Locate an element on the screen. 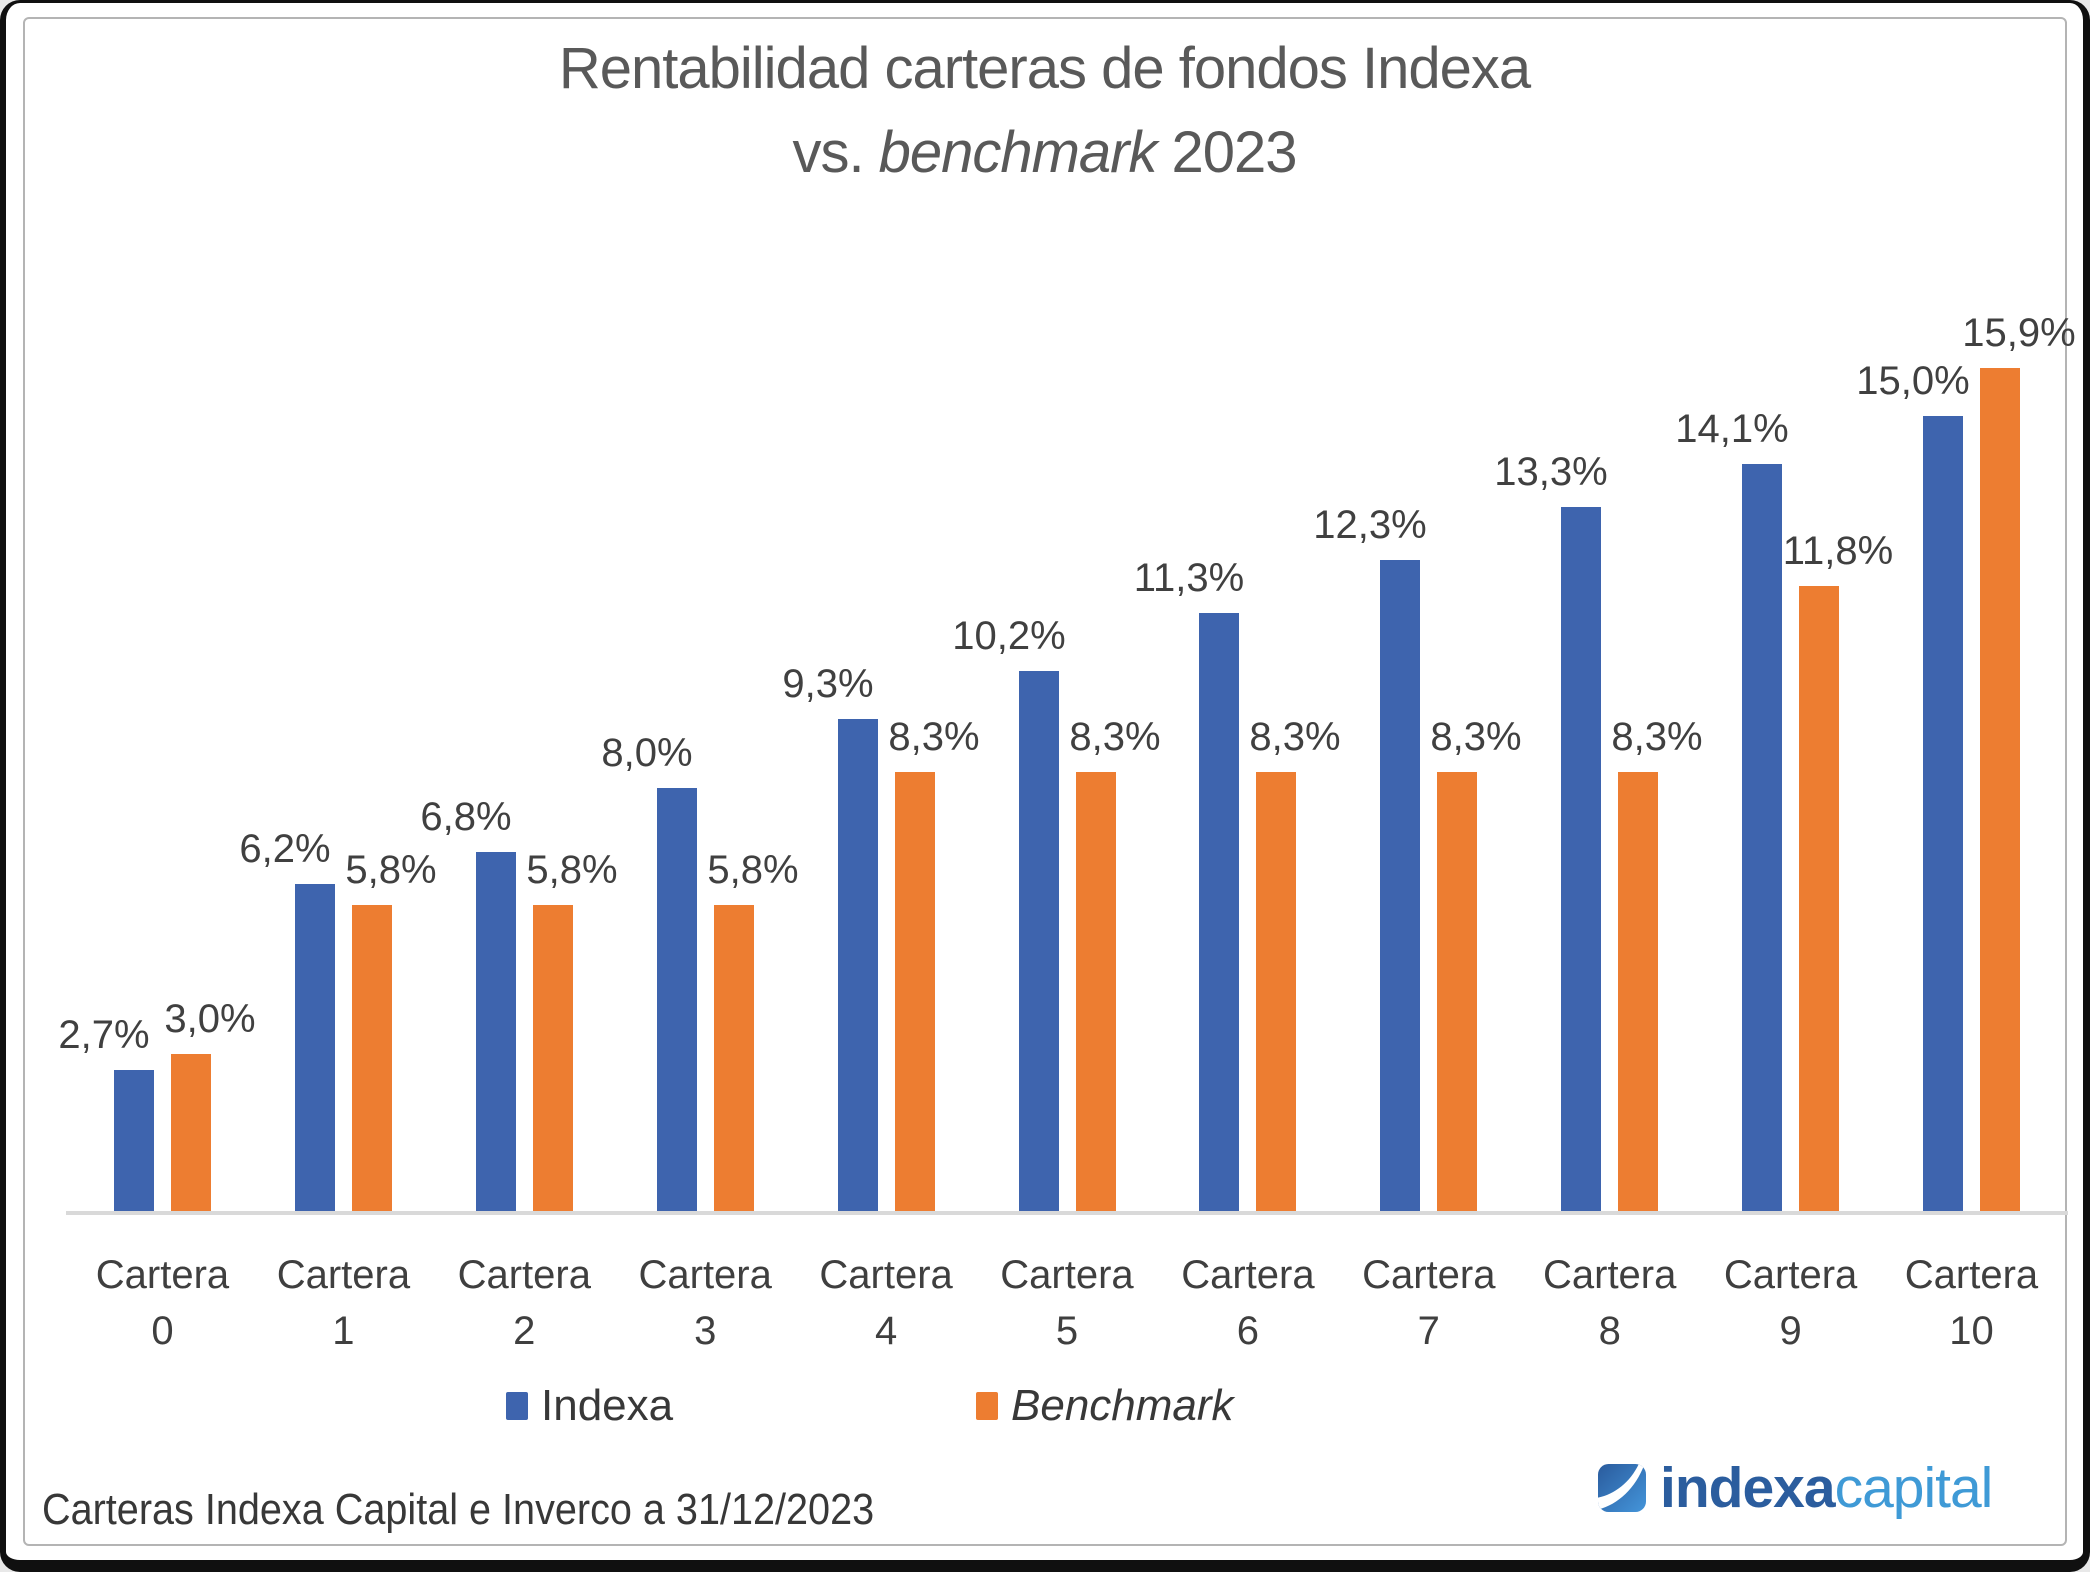 This screenshot has height=1572, width=2090. benchmark-value-label: 3,0% is located at coordinates (210, 1019).